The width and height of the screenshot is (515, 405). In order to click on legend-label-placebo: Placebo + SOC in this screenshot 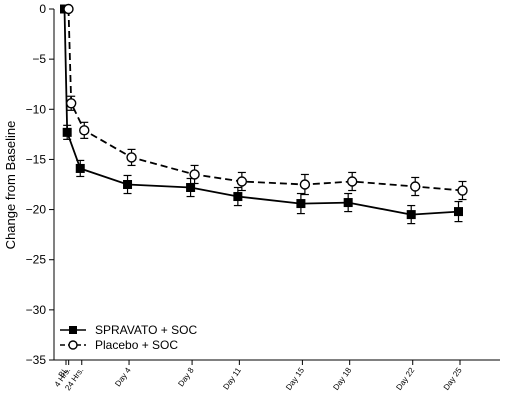, I will do `click(136, 345)`.